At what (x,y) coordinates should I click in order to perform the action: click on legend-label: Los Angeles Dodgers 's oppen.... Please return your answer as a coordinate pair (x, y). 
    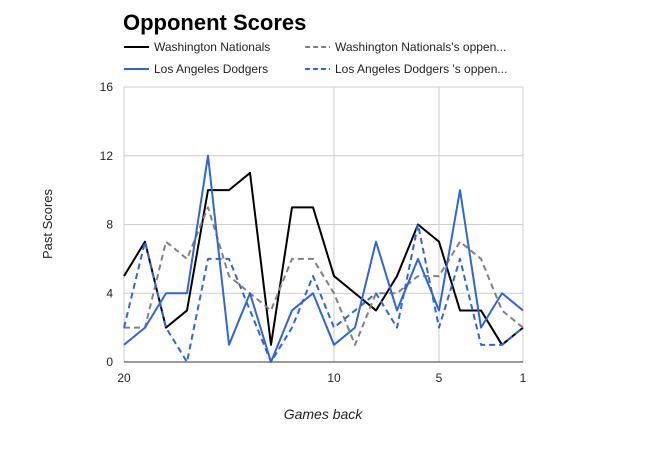
    Looking at the image, I should click on (421, 69).